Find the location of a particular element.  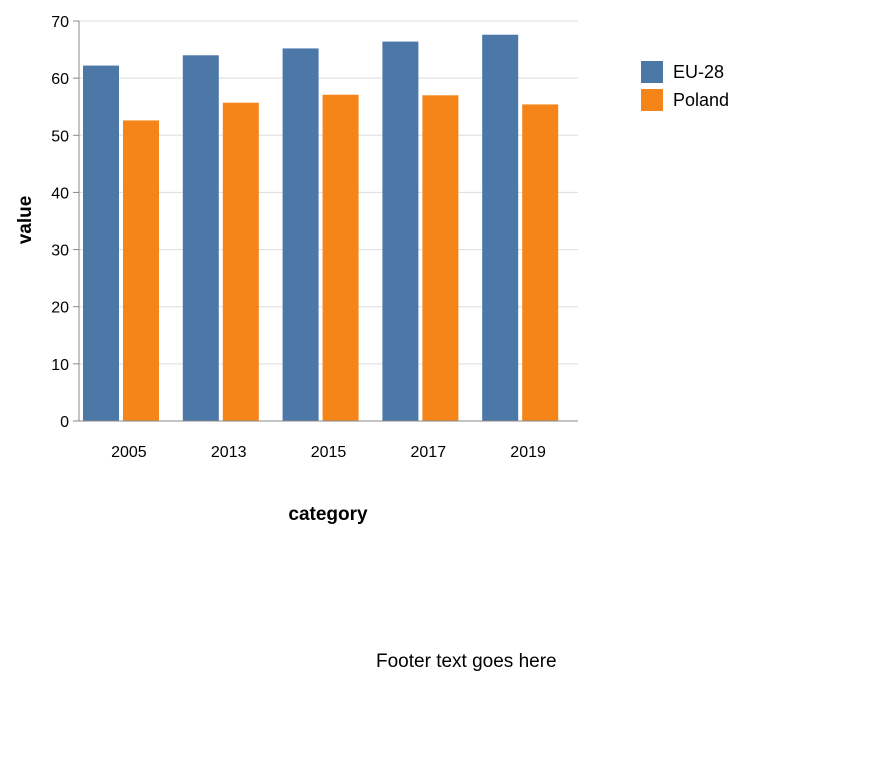

bar-poland-2015 is located at coordinates (340, 257).